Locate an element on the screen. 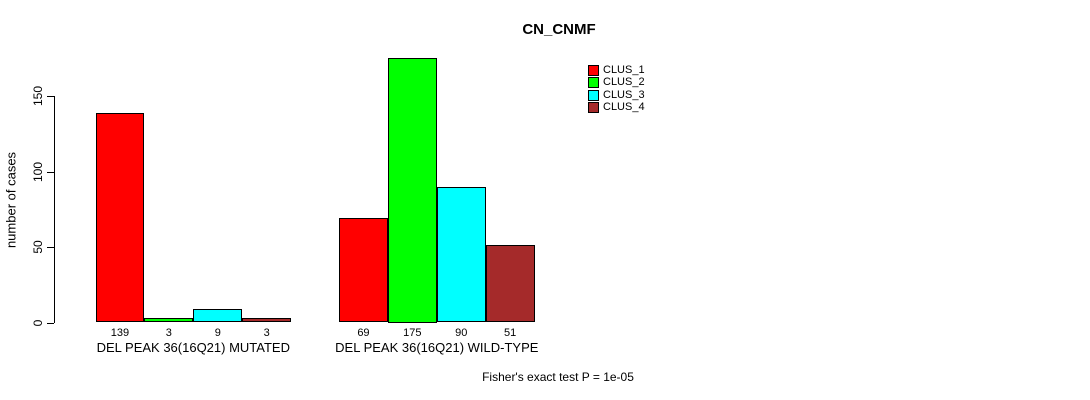 This screenshot has height=400, width=1090. bar-clus_2-group2 is located at coordinates (412, 190).